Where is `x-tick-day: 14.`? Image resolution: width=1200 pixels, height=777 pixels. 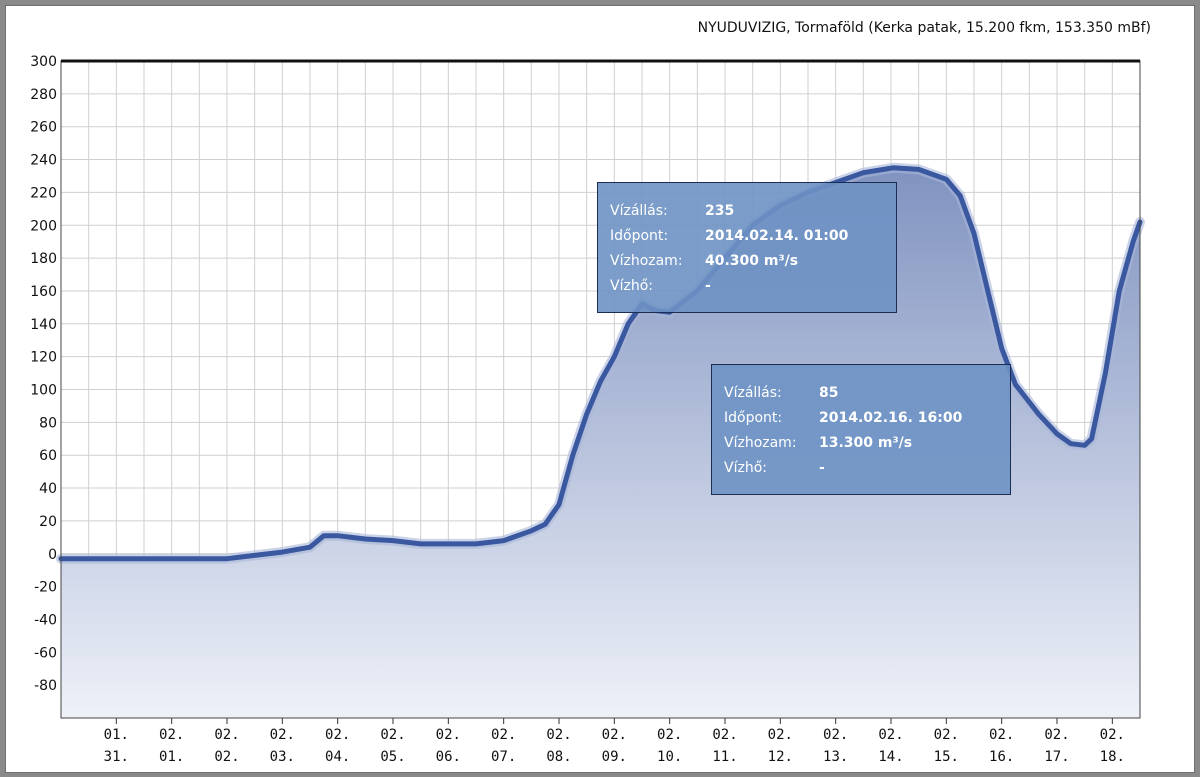
x-tick-day: 14. is located at coordinates (890, 757).